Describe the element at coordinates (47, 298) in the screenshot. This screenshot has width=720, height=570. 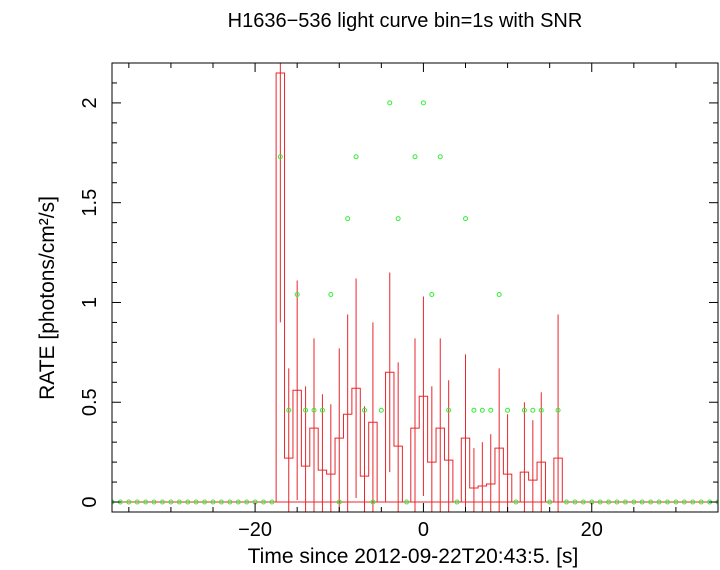
I see `y-axis-label: RATE [photons/cm²/s]` at that location.